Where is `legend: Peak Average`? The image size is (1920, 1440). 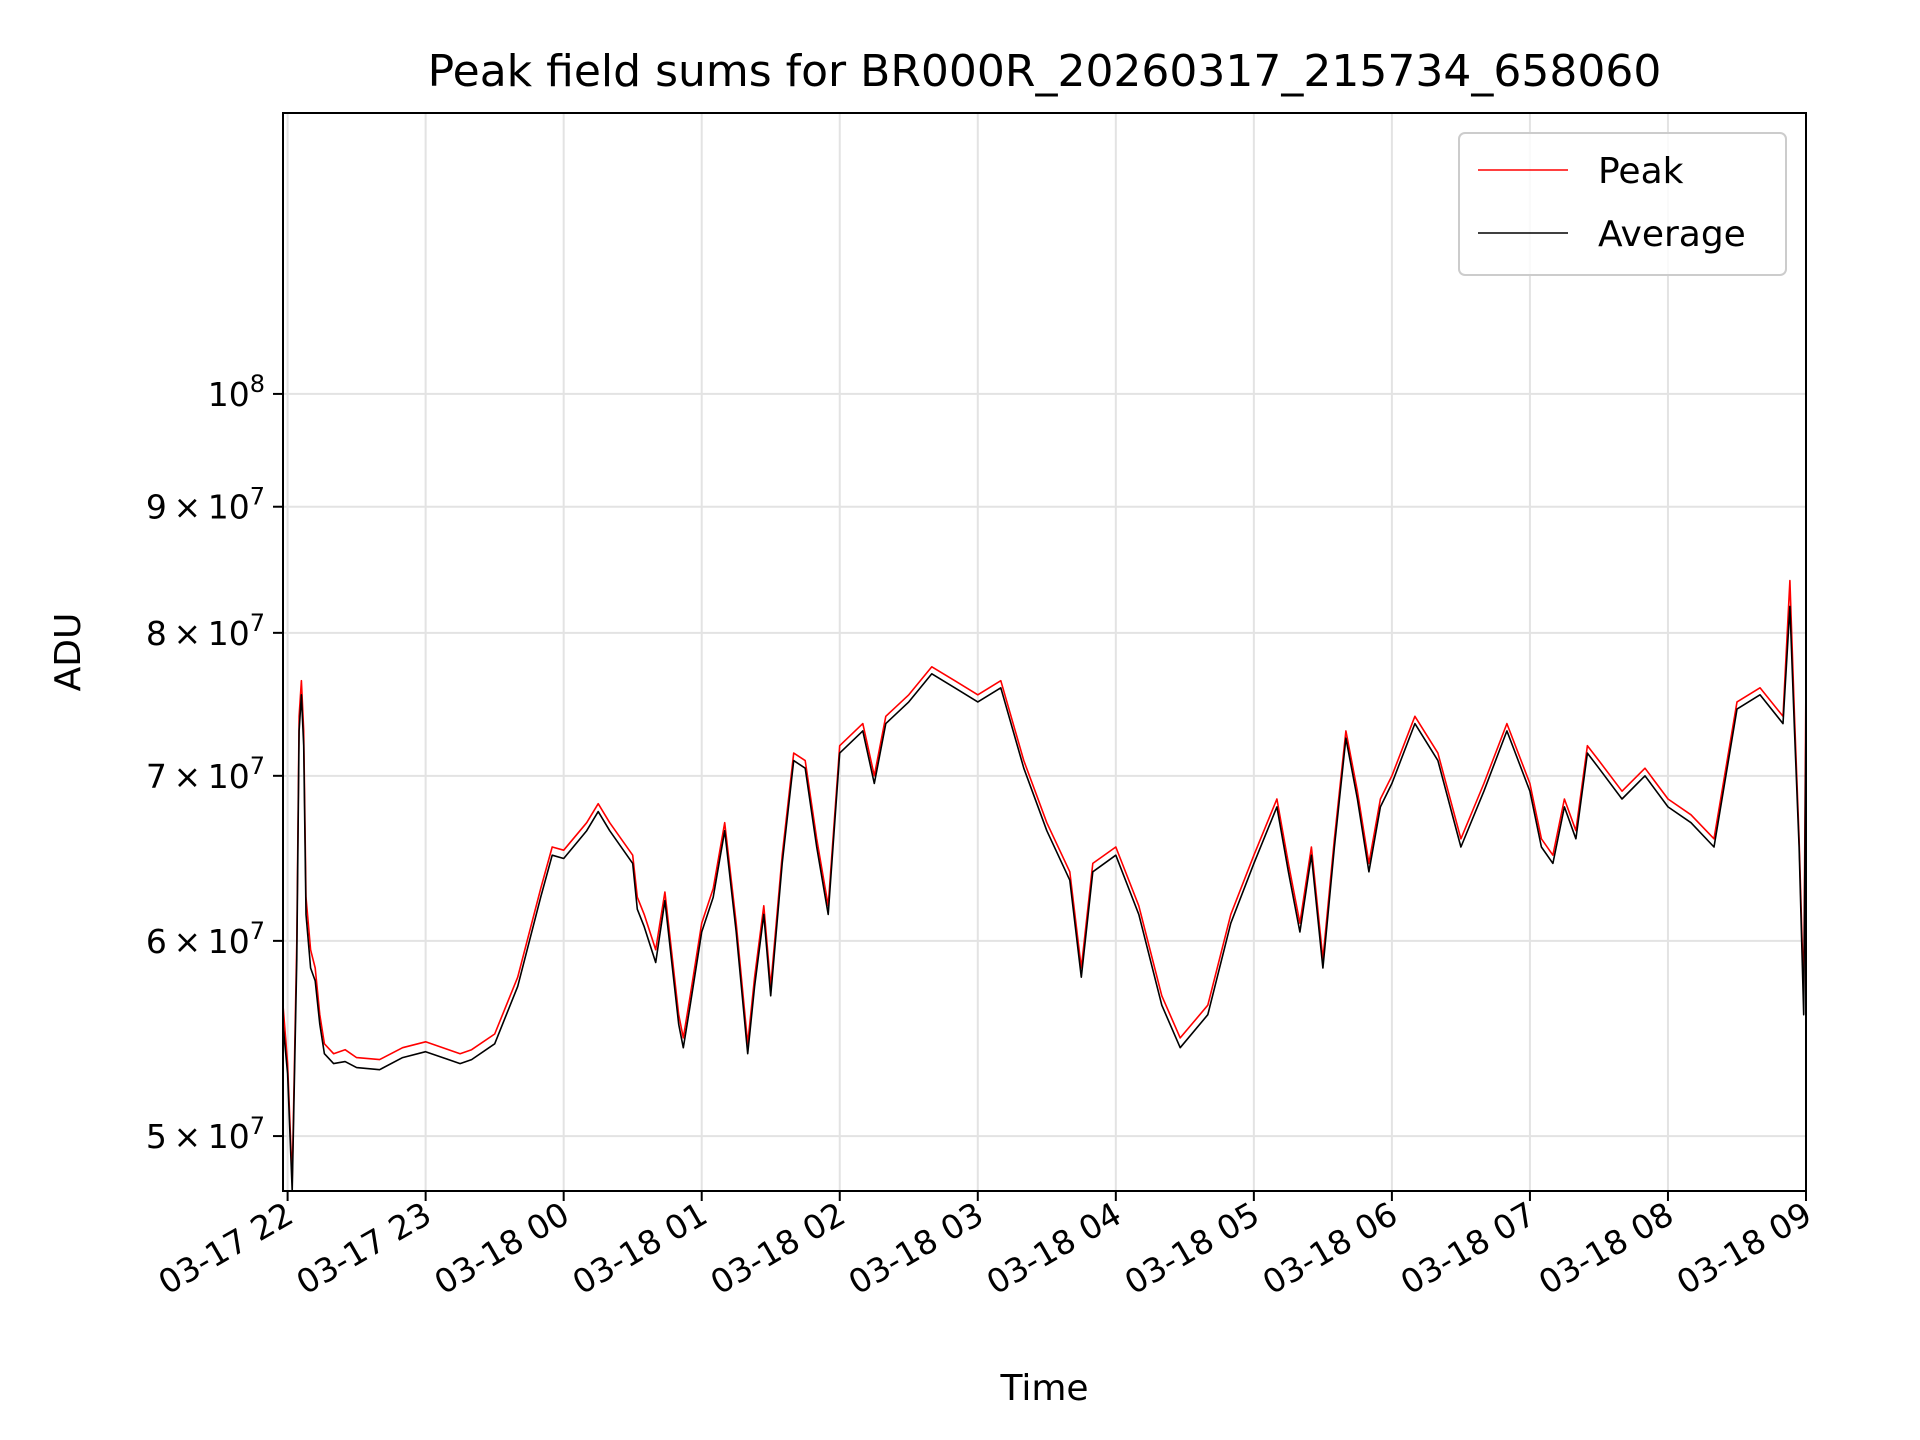
legend: Peak Average is located at coordinates (1622, 204).